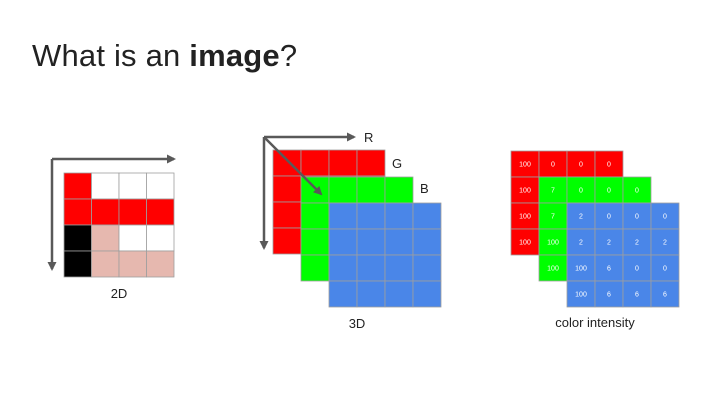 The image size is (720, 405). What do you see at coordinates (368, 137) in the screenshot?
I see `layer-label-r: R` at bounding box center [368, 137].